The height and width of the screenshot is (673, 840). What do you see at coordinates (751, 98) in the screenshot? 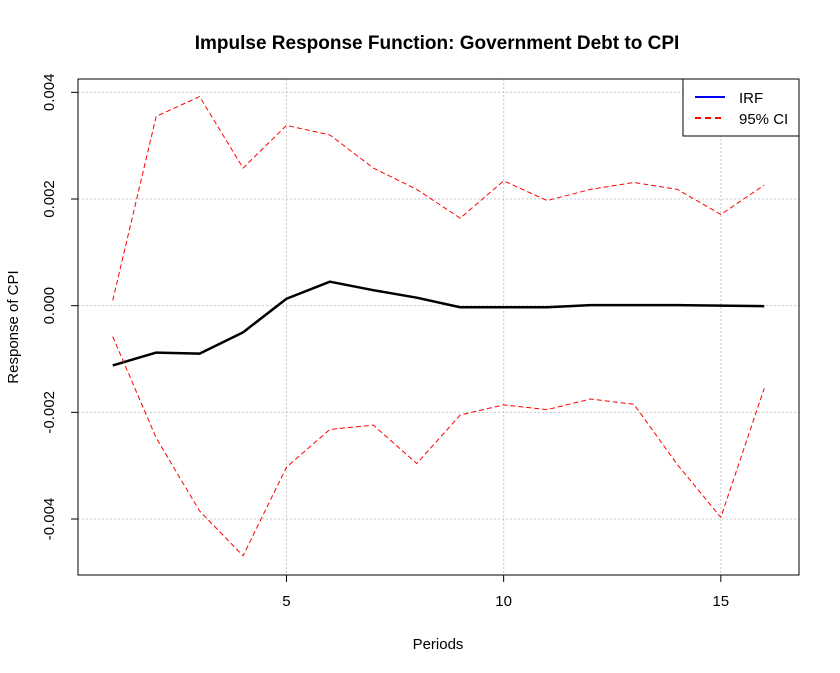
I see `legend-label-irf: IRF` at bounding box center [751, 98].